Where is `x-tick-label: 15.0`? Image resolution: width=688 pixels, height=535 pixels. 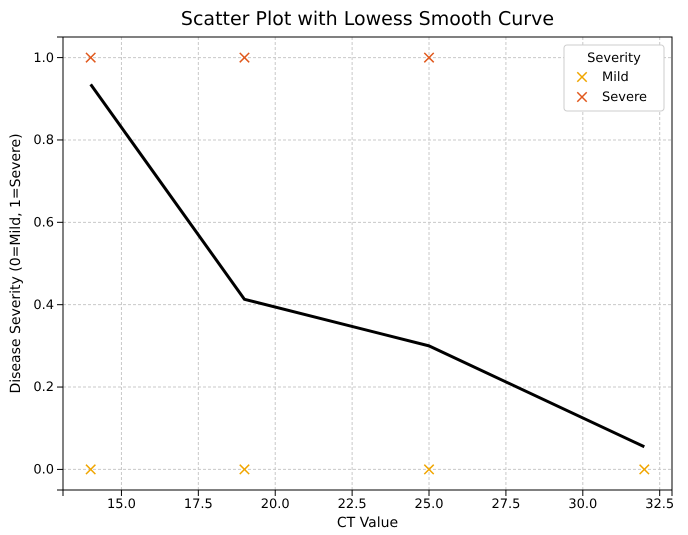
x-tick-label: 15.0 is located at coordinates (121, 504).